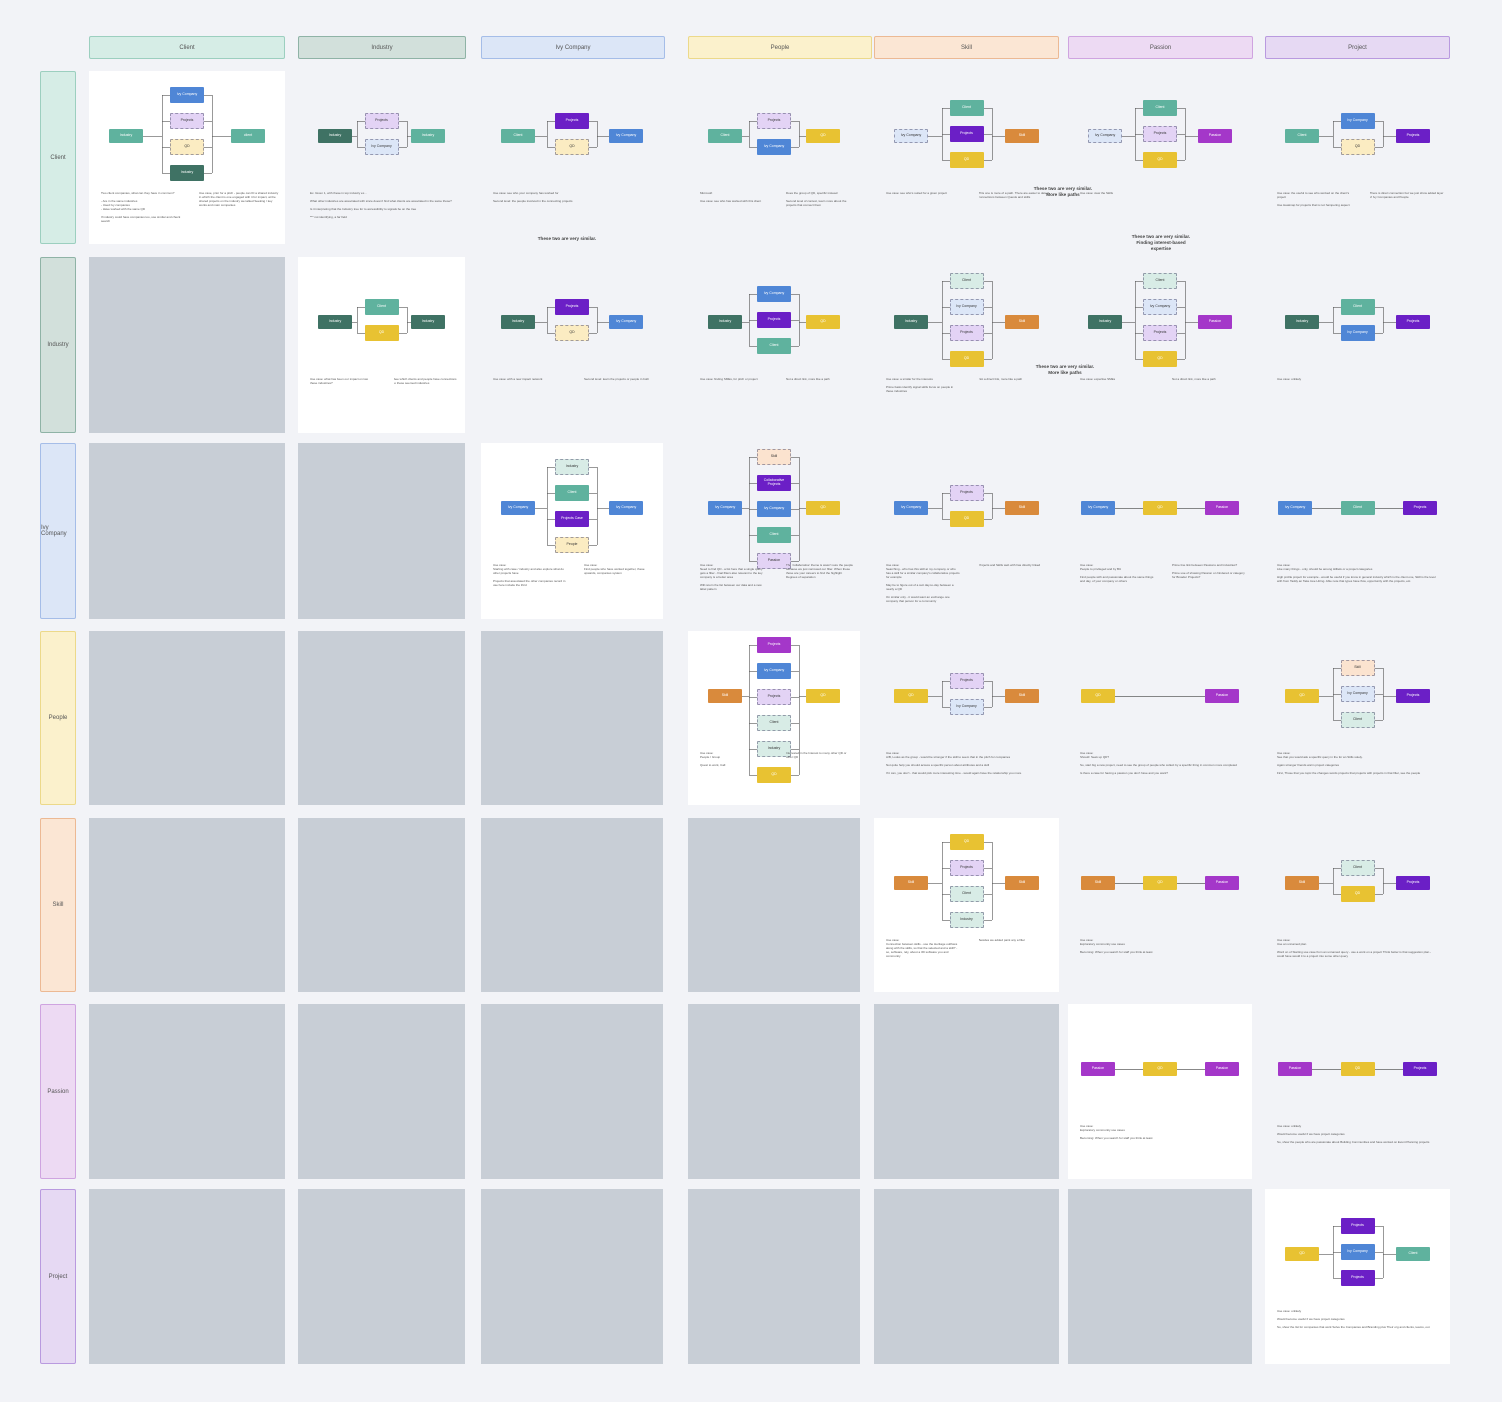 Image resolution: width=1502 pixels, height=1402 pixels. What do you see at coordinates (774, 483) in the screenshot?
I see `node-collaborative-projects: Collaborative Projects` at bounding box center [774, 483].